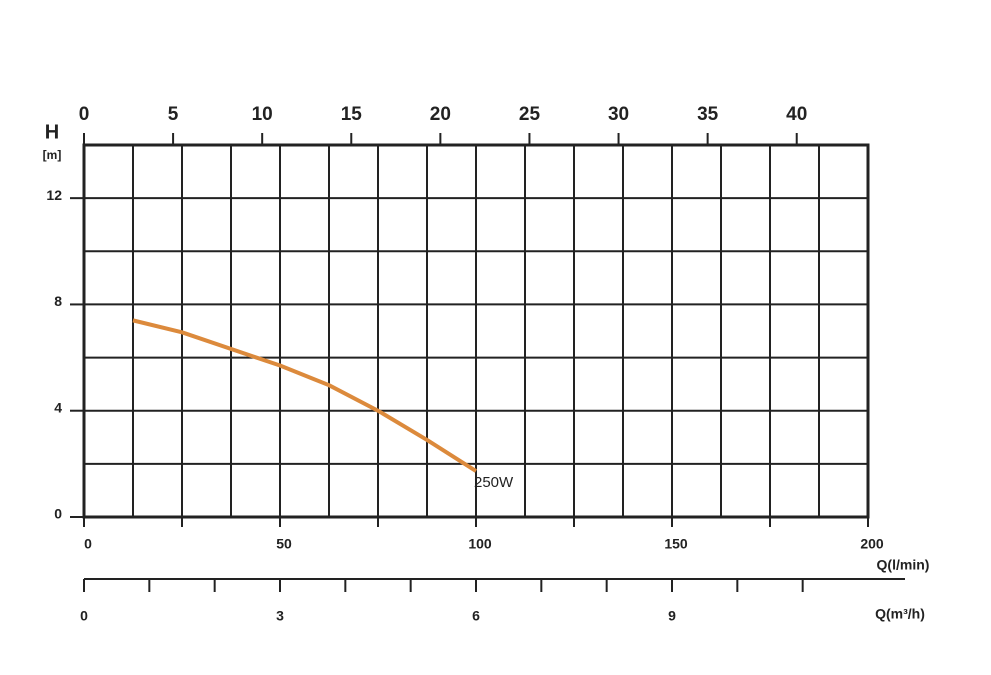  I want to click on x-tick-label: 100, so click(480, 544).